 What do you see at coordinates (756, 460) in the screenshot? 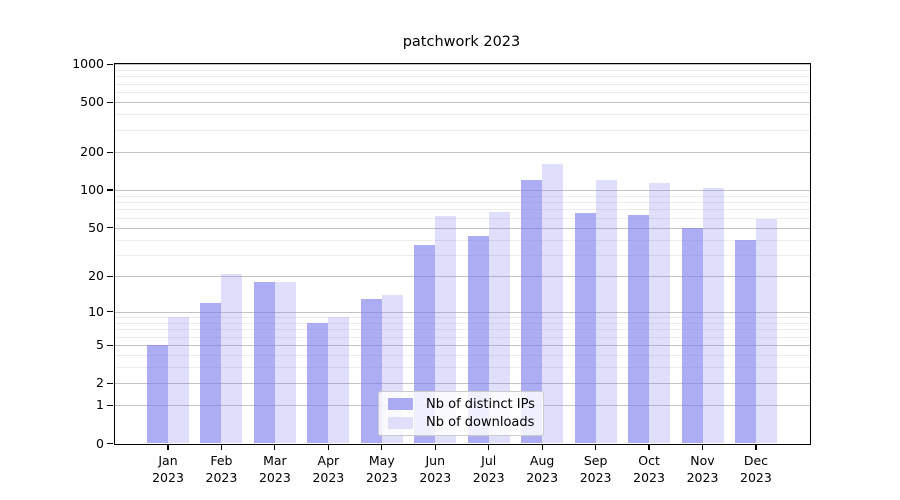
I see `x-tick-month: Dec` at bounding box center [756, 460].